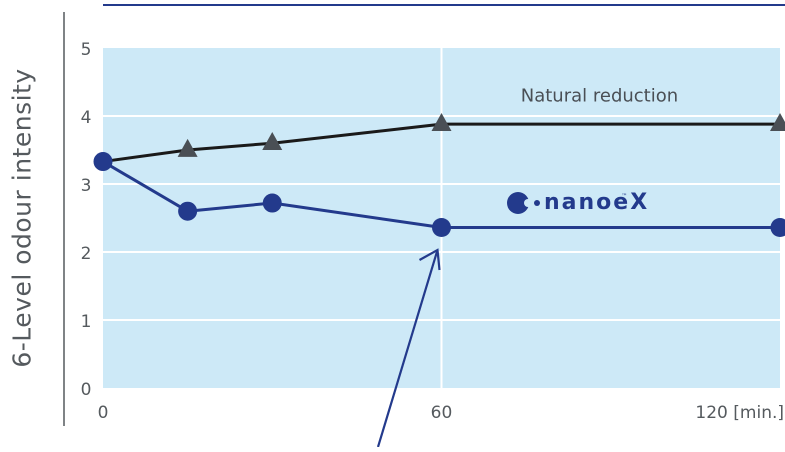 Image resolution: width=785 pixels, height=452 pixels. I want to click on y-tick-label: 0, so click(86, 390).